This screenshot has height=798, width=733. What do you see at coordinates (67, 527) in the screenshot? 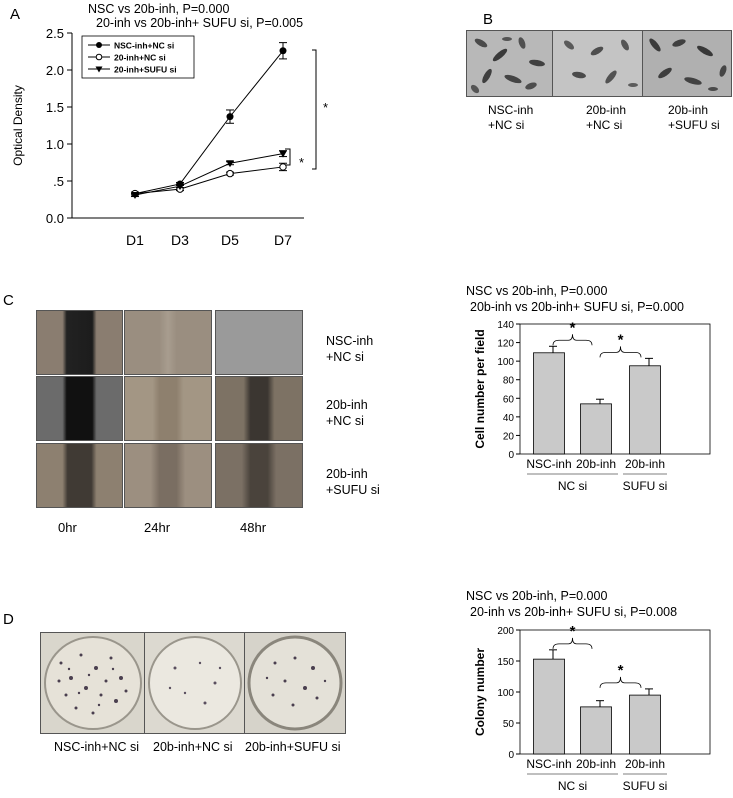
I see `time-label-0hr: 0hr` at bounding box center [67, 527].